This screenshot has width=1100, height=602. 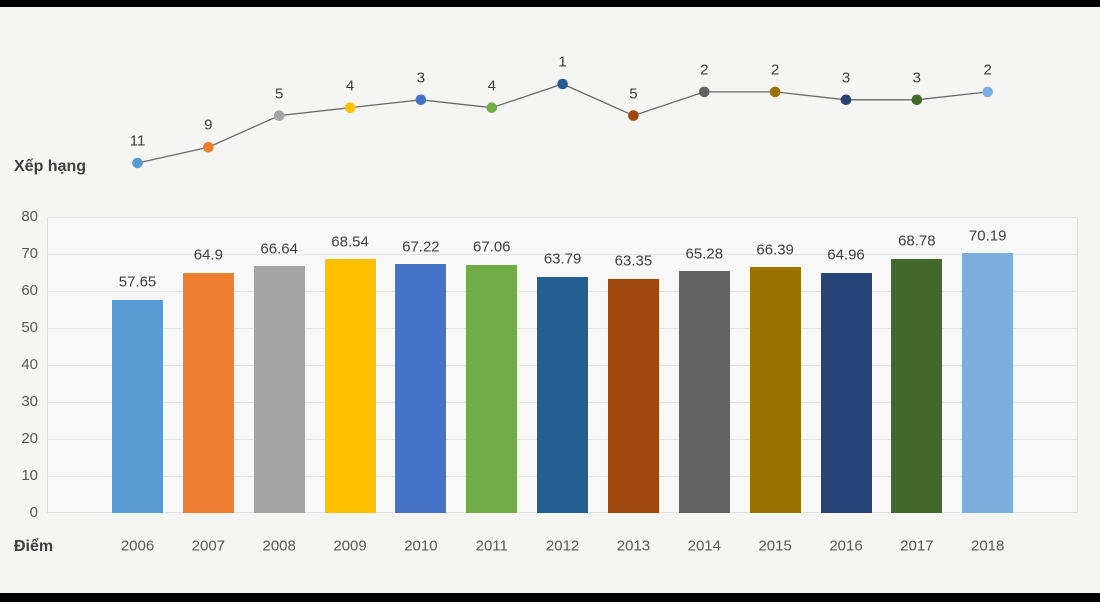 I want to click on top-black-strip, so click(x=550, y=3).